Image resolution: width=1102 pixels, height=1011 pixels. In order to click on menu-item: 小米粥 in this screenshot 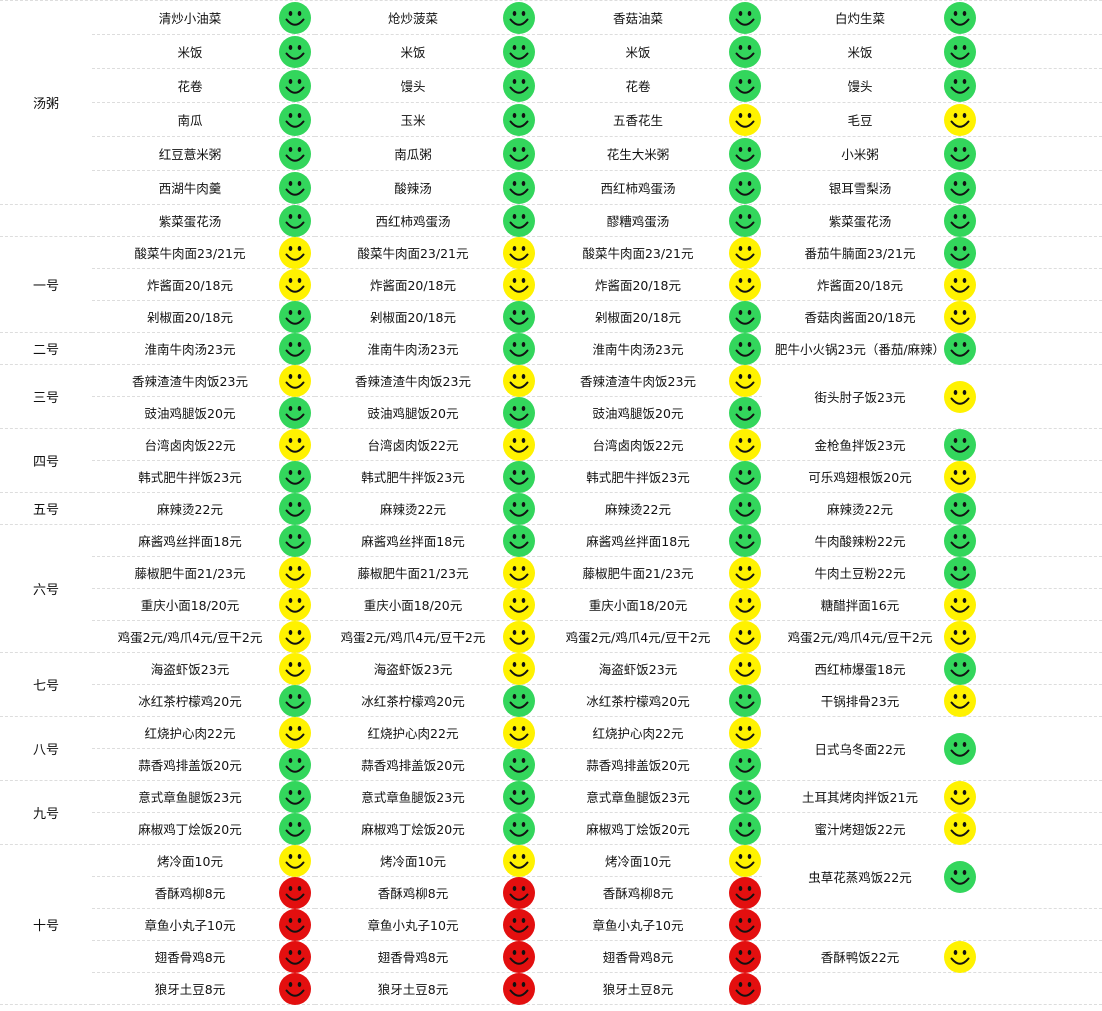, I will do `click(932, 154)`.